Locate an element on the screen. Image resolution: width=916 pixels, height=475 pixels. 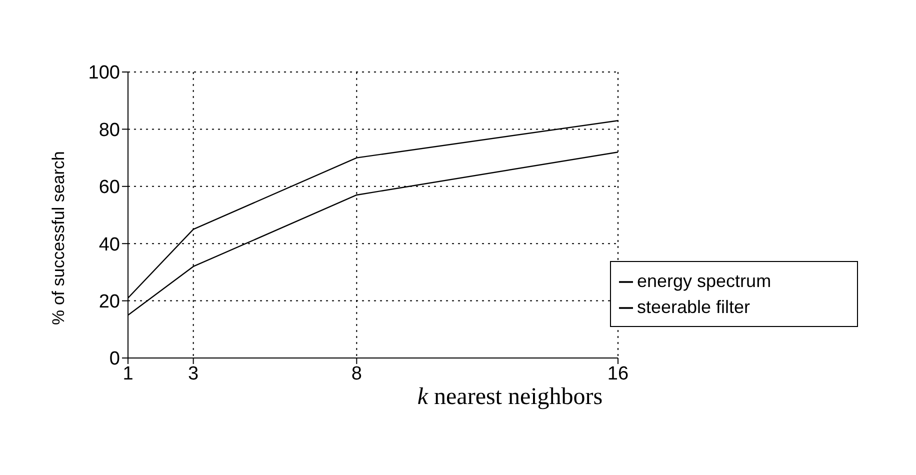
y-axis-title: % of successful search is located at coordinates (58, 238).